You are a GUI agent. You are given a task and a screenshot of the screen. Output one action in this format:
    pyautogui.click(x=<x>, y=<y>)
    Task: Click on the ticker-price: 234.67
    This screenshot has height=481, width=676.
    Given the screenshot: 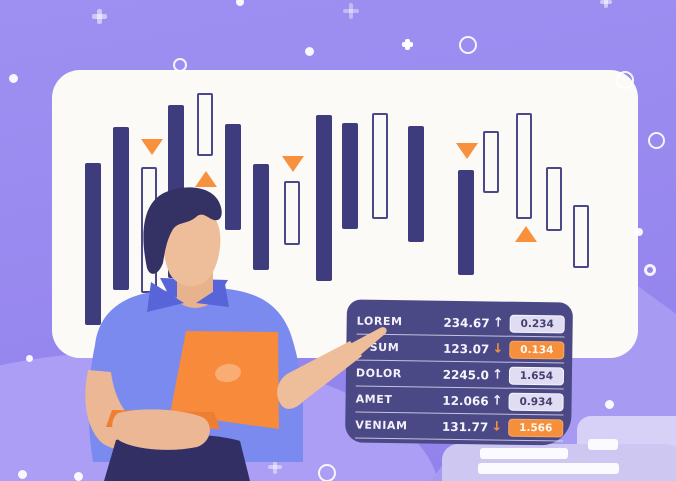 What is the action you would take?
    pyautogui.click(x=466, y=322)
    